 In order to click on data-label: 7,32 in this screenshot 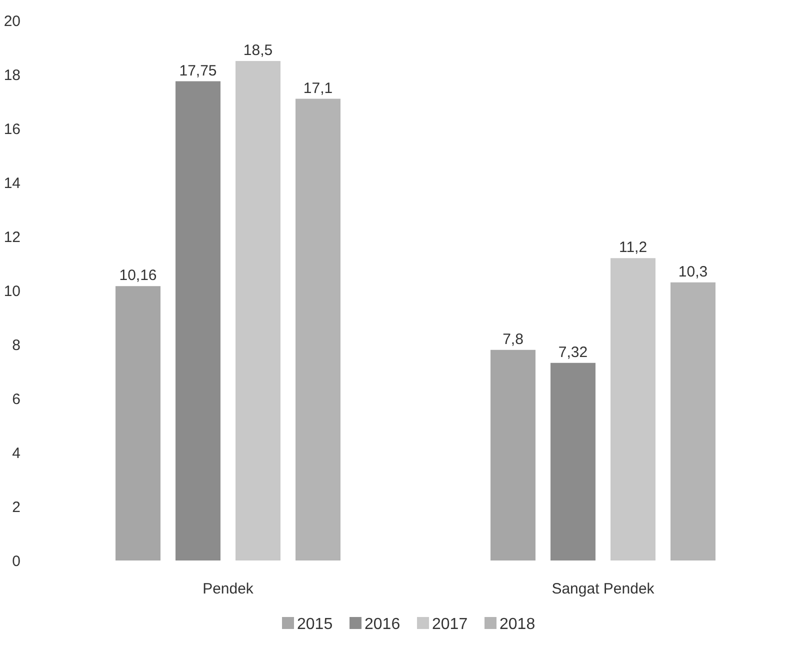, I will do `click(573, 352)`.